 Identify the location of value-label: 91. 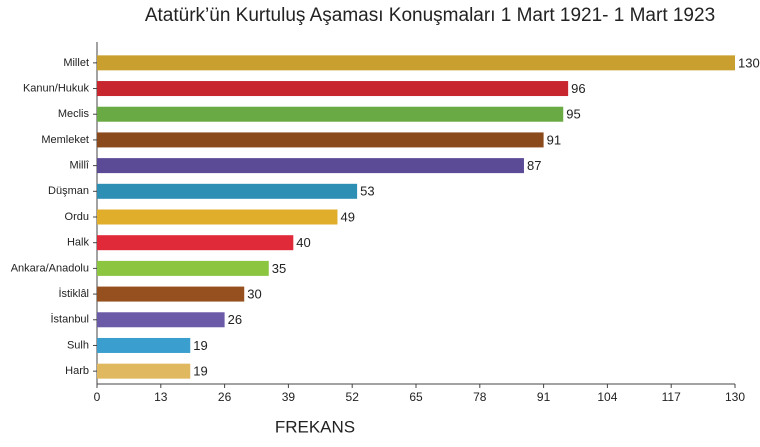
(554, 139).